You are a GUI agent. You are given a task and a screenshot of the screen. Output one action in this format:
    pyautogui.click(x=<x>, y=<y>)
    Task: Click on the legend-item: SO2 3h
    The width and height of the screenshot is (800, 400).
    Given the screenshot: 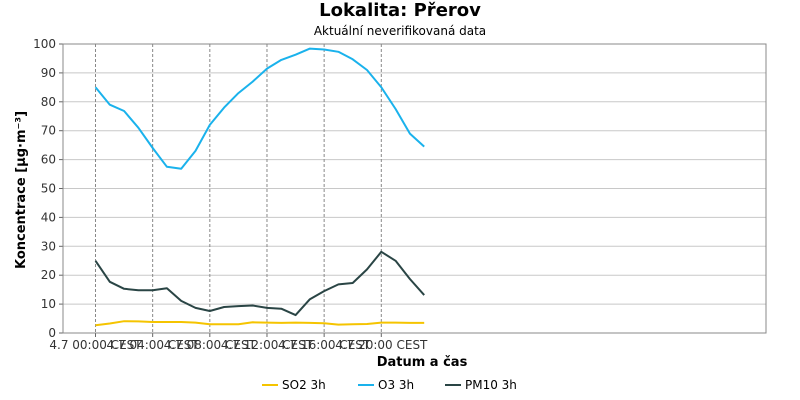 What is the action you would take?
    pyautogui.click(x=294, y=385)
    